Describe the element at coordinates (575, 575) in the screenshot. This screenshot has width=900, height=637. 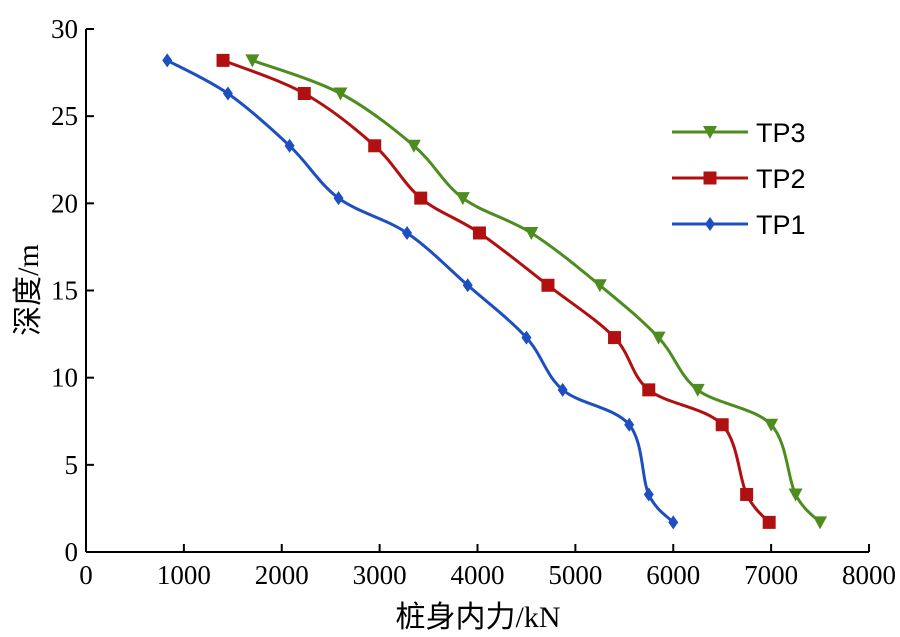
I see `x-tick-label: 5000` at that location.